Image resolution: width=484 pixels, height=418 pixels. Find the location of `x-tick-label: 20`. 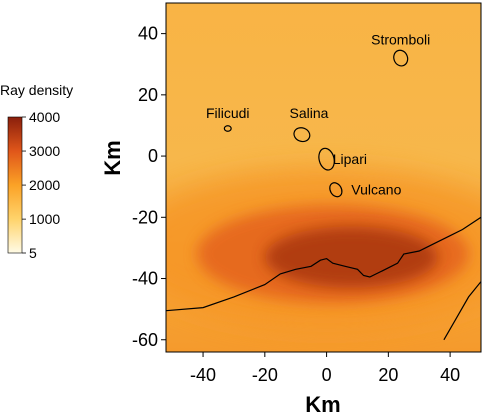

x-tick-label: 20 is located at coordinates (388, 375).